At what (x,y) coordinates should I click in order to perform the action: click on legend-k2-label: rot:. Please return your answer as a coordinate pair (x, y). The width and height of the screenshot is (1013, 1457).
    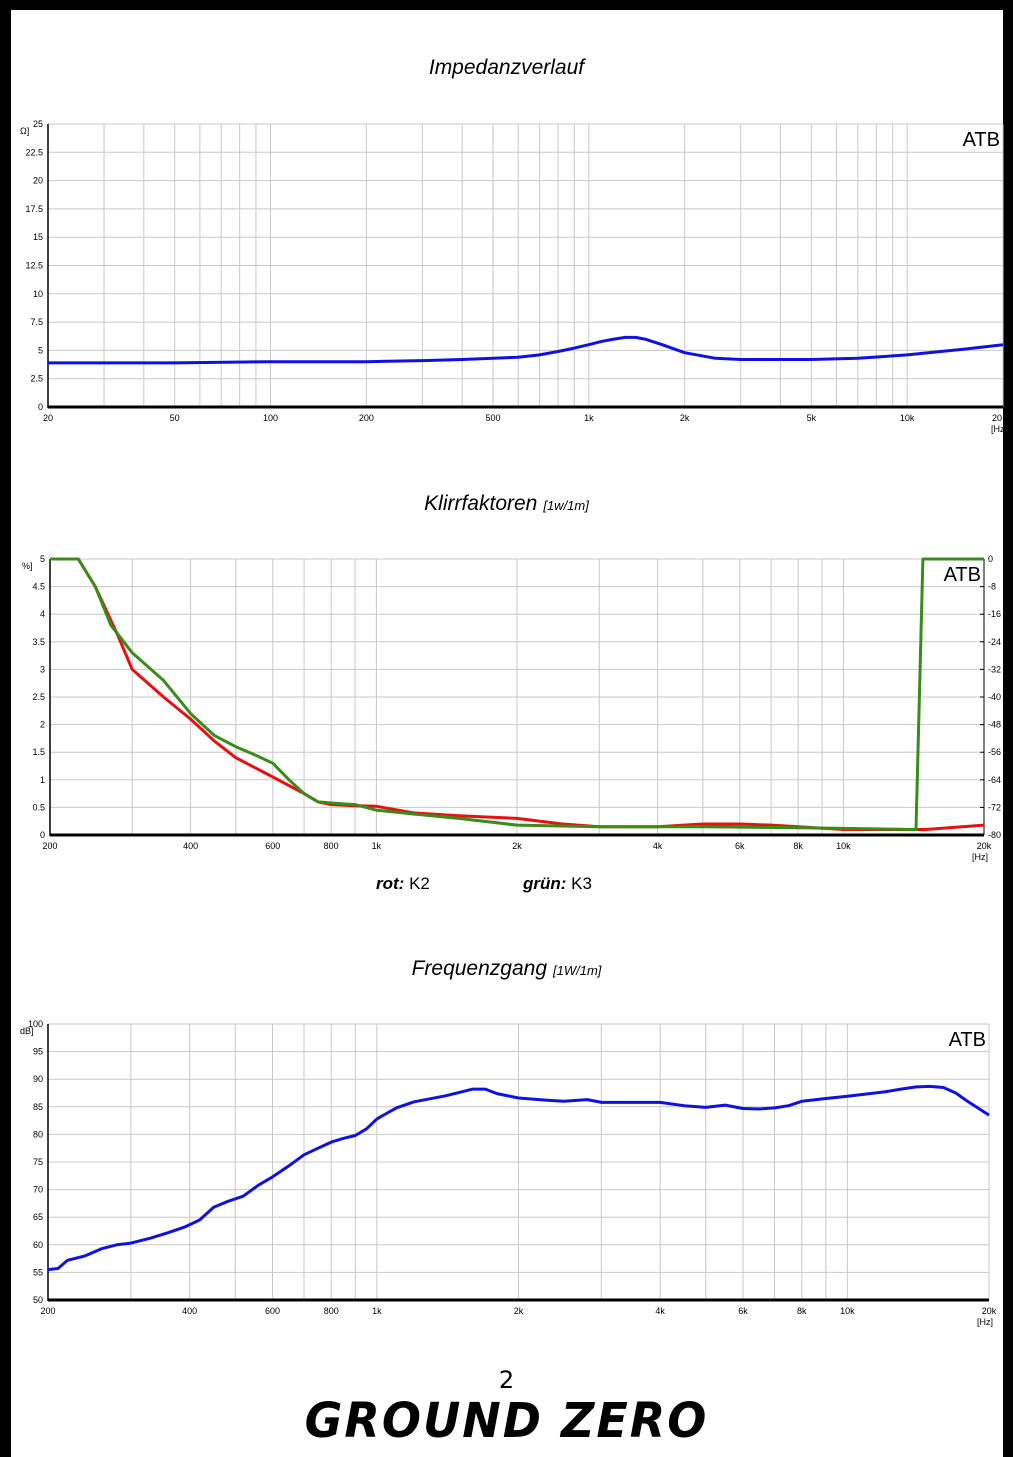
    Looking at the image, I should click on (390, 883).